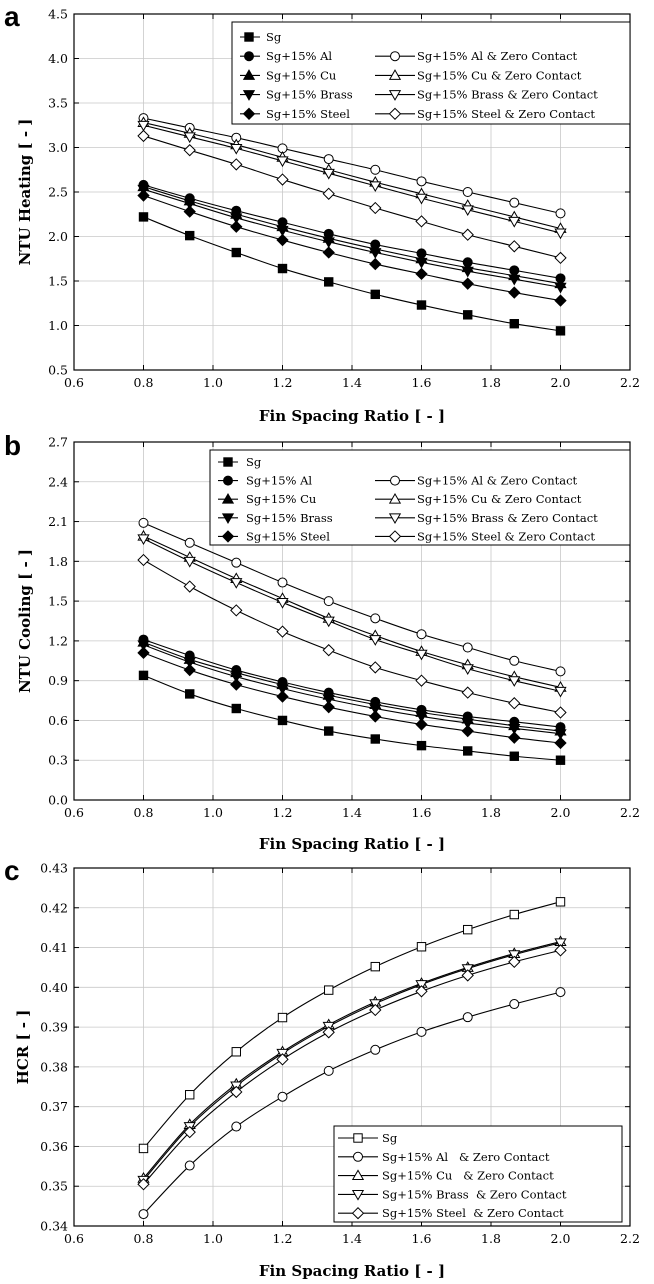 Image resolution: width=654 pixels, height=1284 pixels. I want to click on panel-letter: c, so click(12, 870).